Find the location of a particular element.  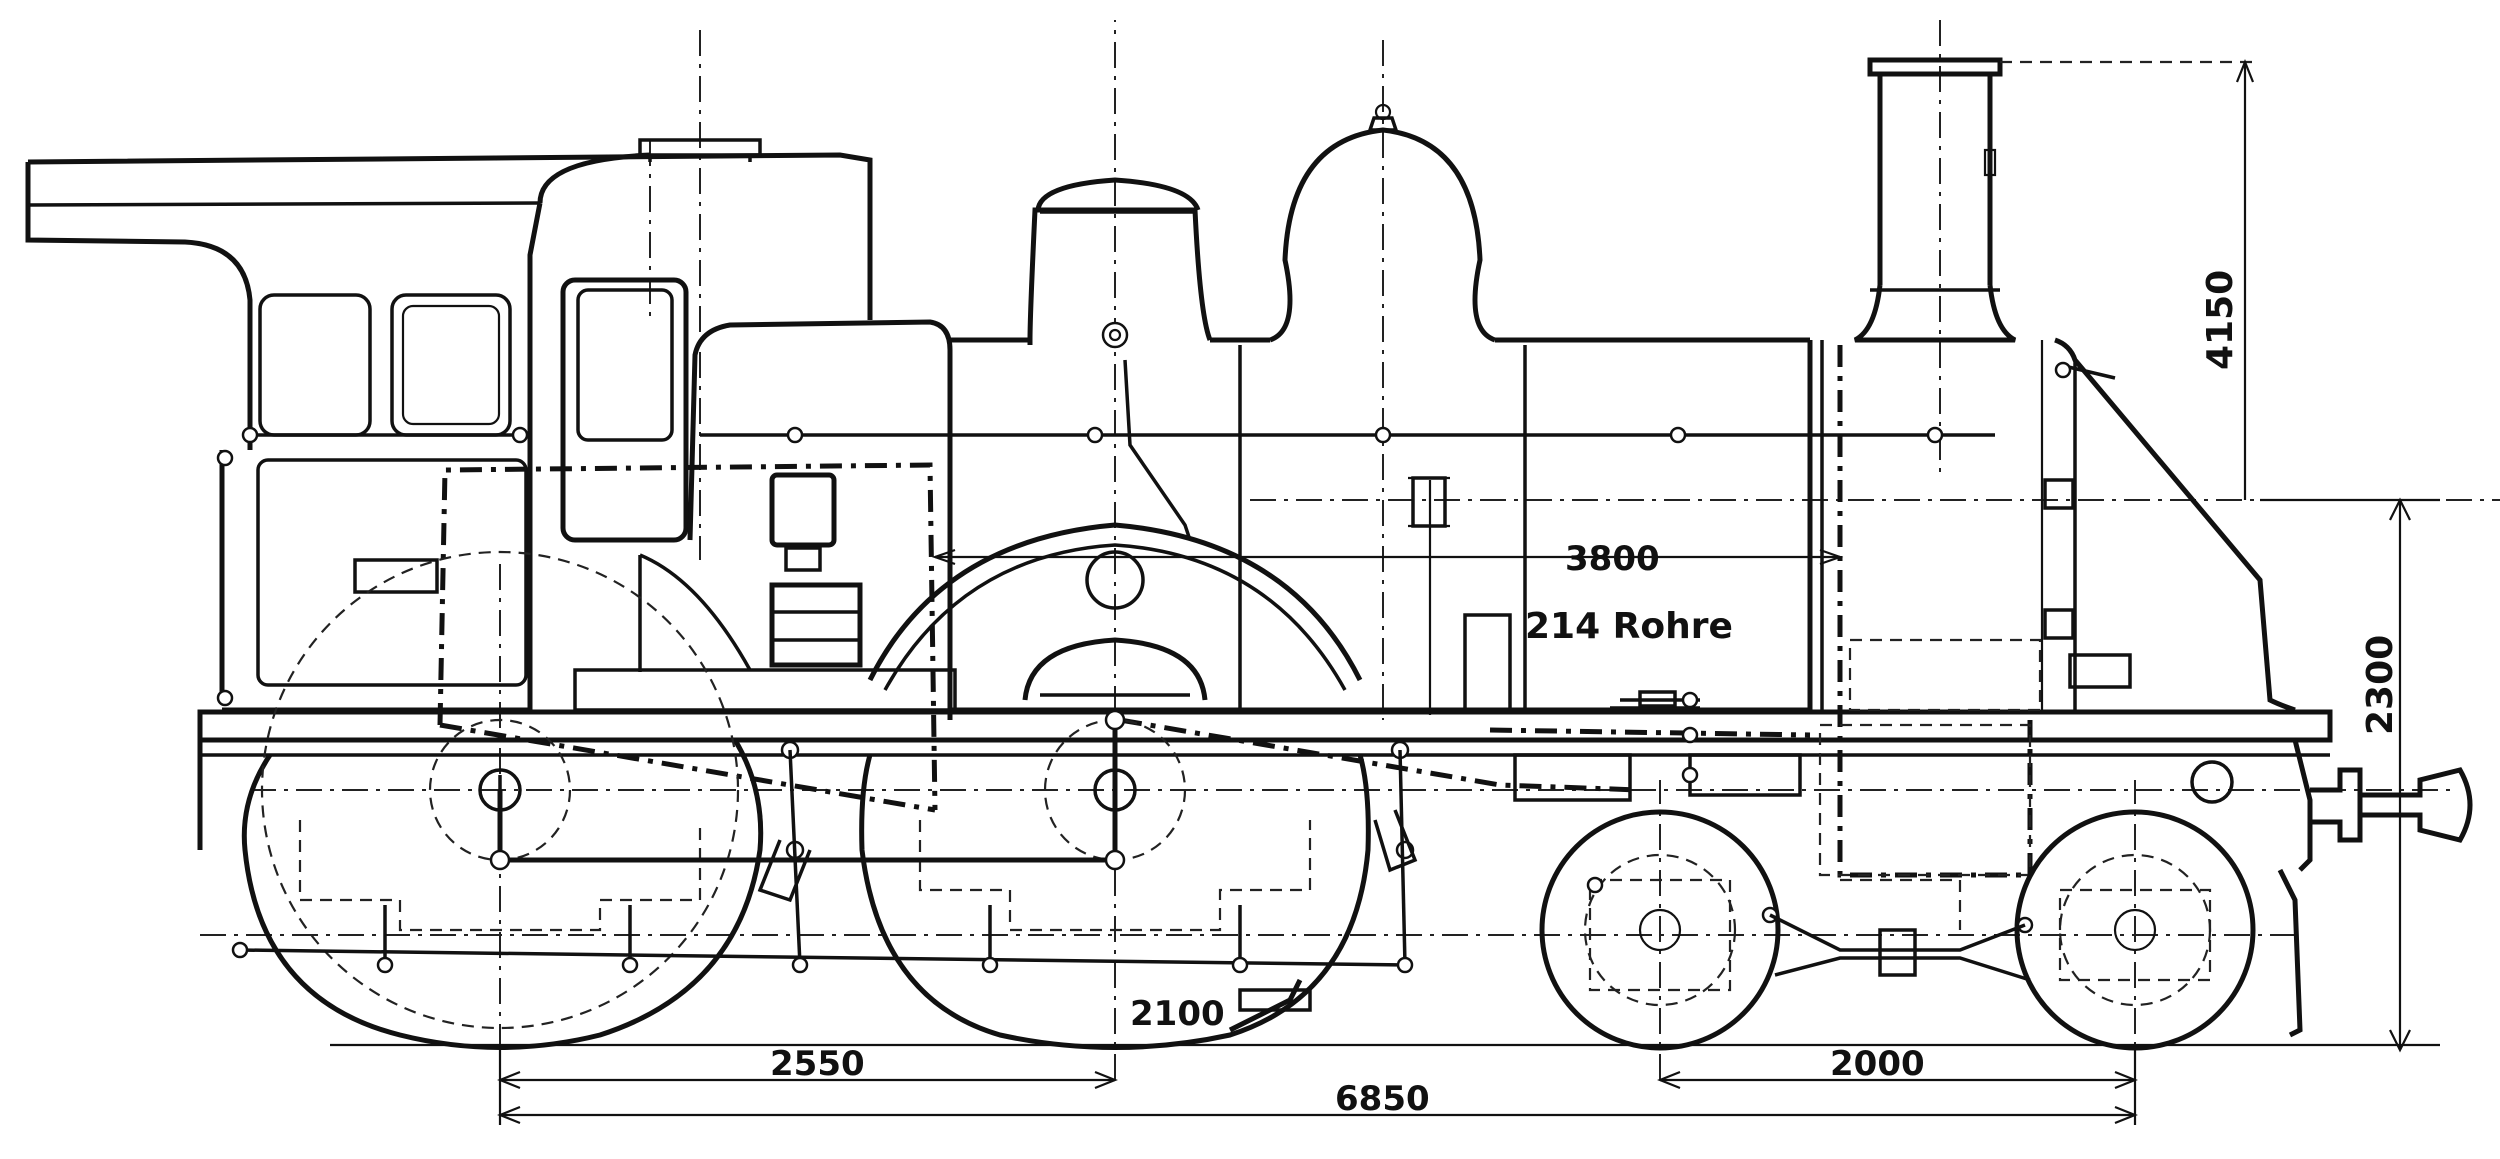

label-total-wheelbase: 6850 is located at coordinates (1382, 1099).